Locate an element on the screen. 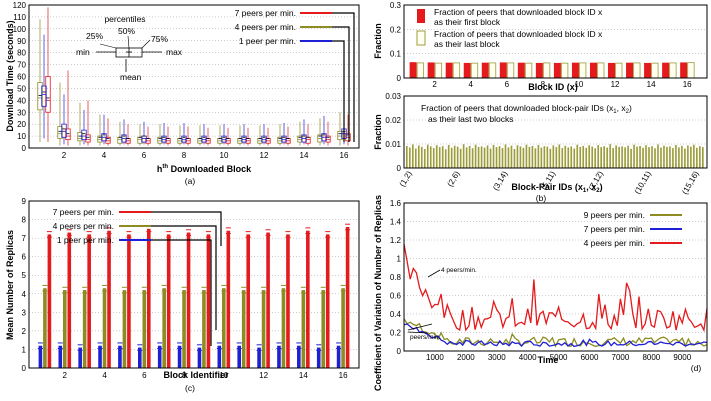 The image size is (711, 401). panel-b-top-bars is located at coordinates (552, 70).